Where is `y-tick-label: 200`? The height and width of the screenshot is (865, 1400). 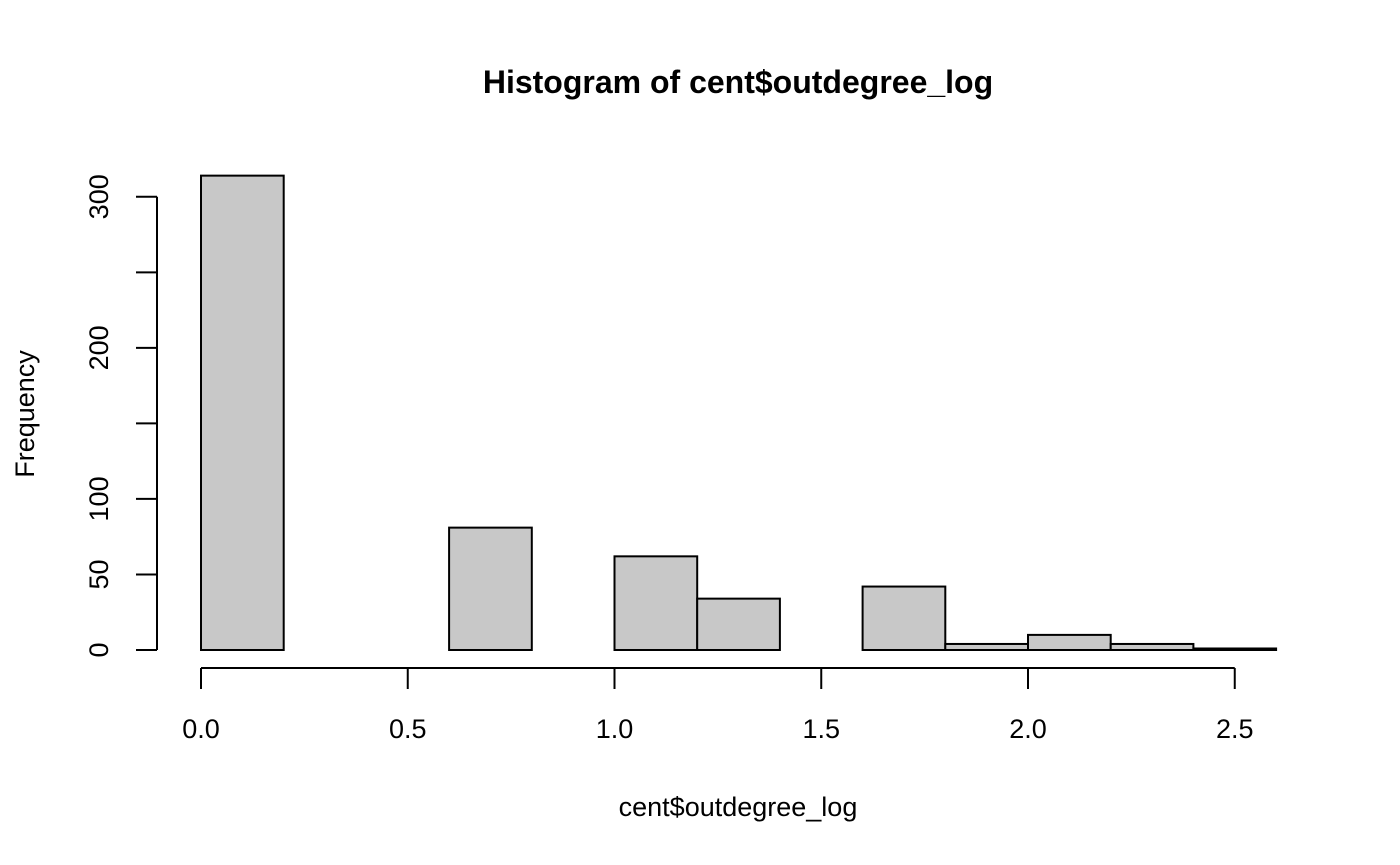
y-tick-label: 200 is located at coordinates (99, 347).